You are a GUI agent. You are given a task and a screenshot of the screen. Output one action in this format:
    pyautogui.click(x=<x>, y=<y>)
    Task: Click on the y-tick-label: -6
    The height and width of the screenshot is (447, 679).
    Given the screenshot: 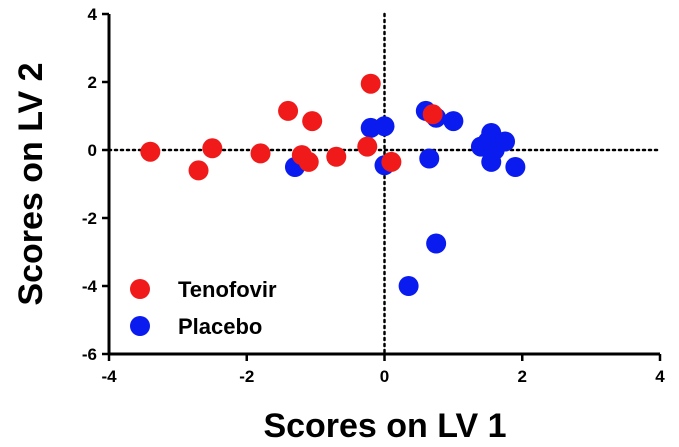 What is the action you would take?
    pyautogui.click(x=89, y=354)
    